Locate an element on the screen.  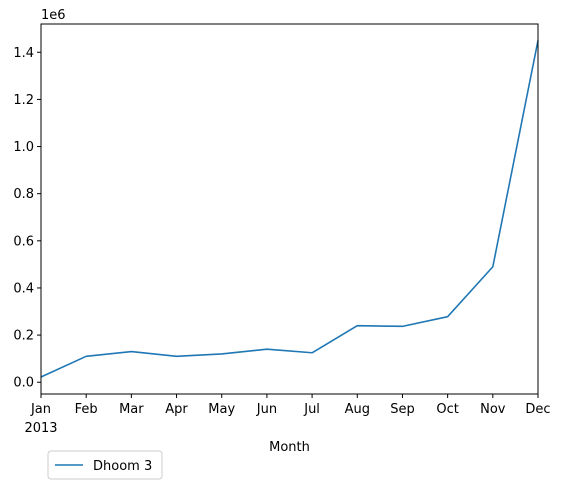
x-tick-label: Aug is located at coordinates (357, 409).